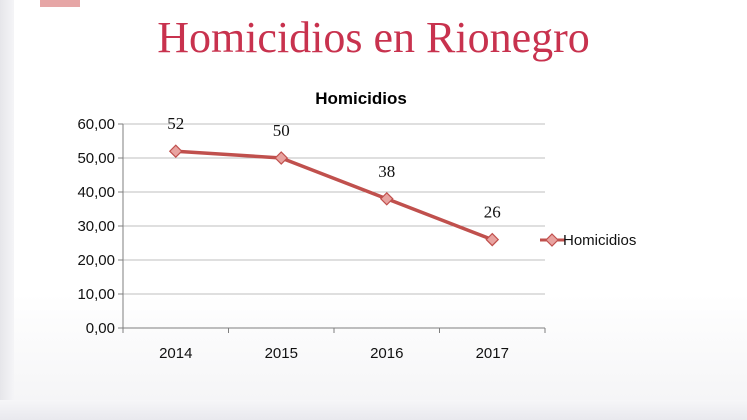 The image size is (747, 420). I want to click on data-labels: 52 50 38 26, so click(334, 167).